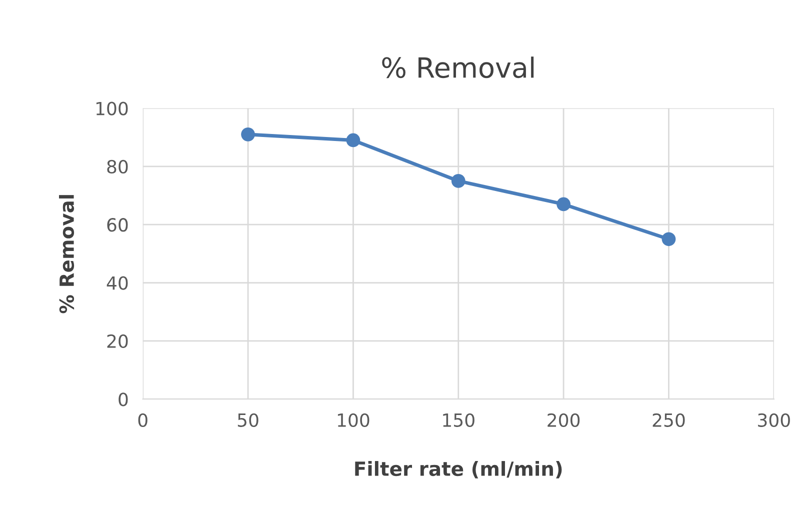 The height and width of the screenshot is (513, 807). I want to click on x-tick-label: 0, so click(143, 420).